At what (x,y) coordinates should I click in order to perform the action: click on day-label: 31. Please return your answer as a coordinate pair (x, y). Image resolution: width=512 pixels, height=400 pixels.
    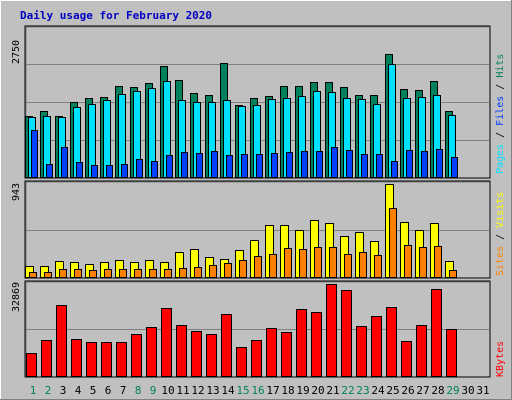
    Looking at the image, I should click on (482, 390).